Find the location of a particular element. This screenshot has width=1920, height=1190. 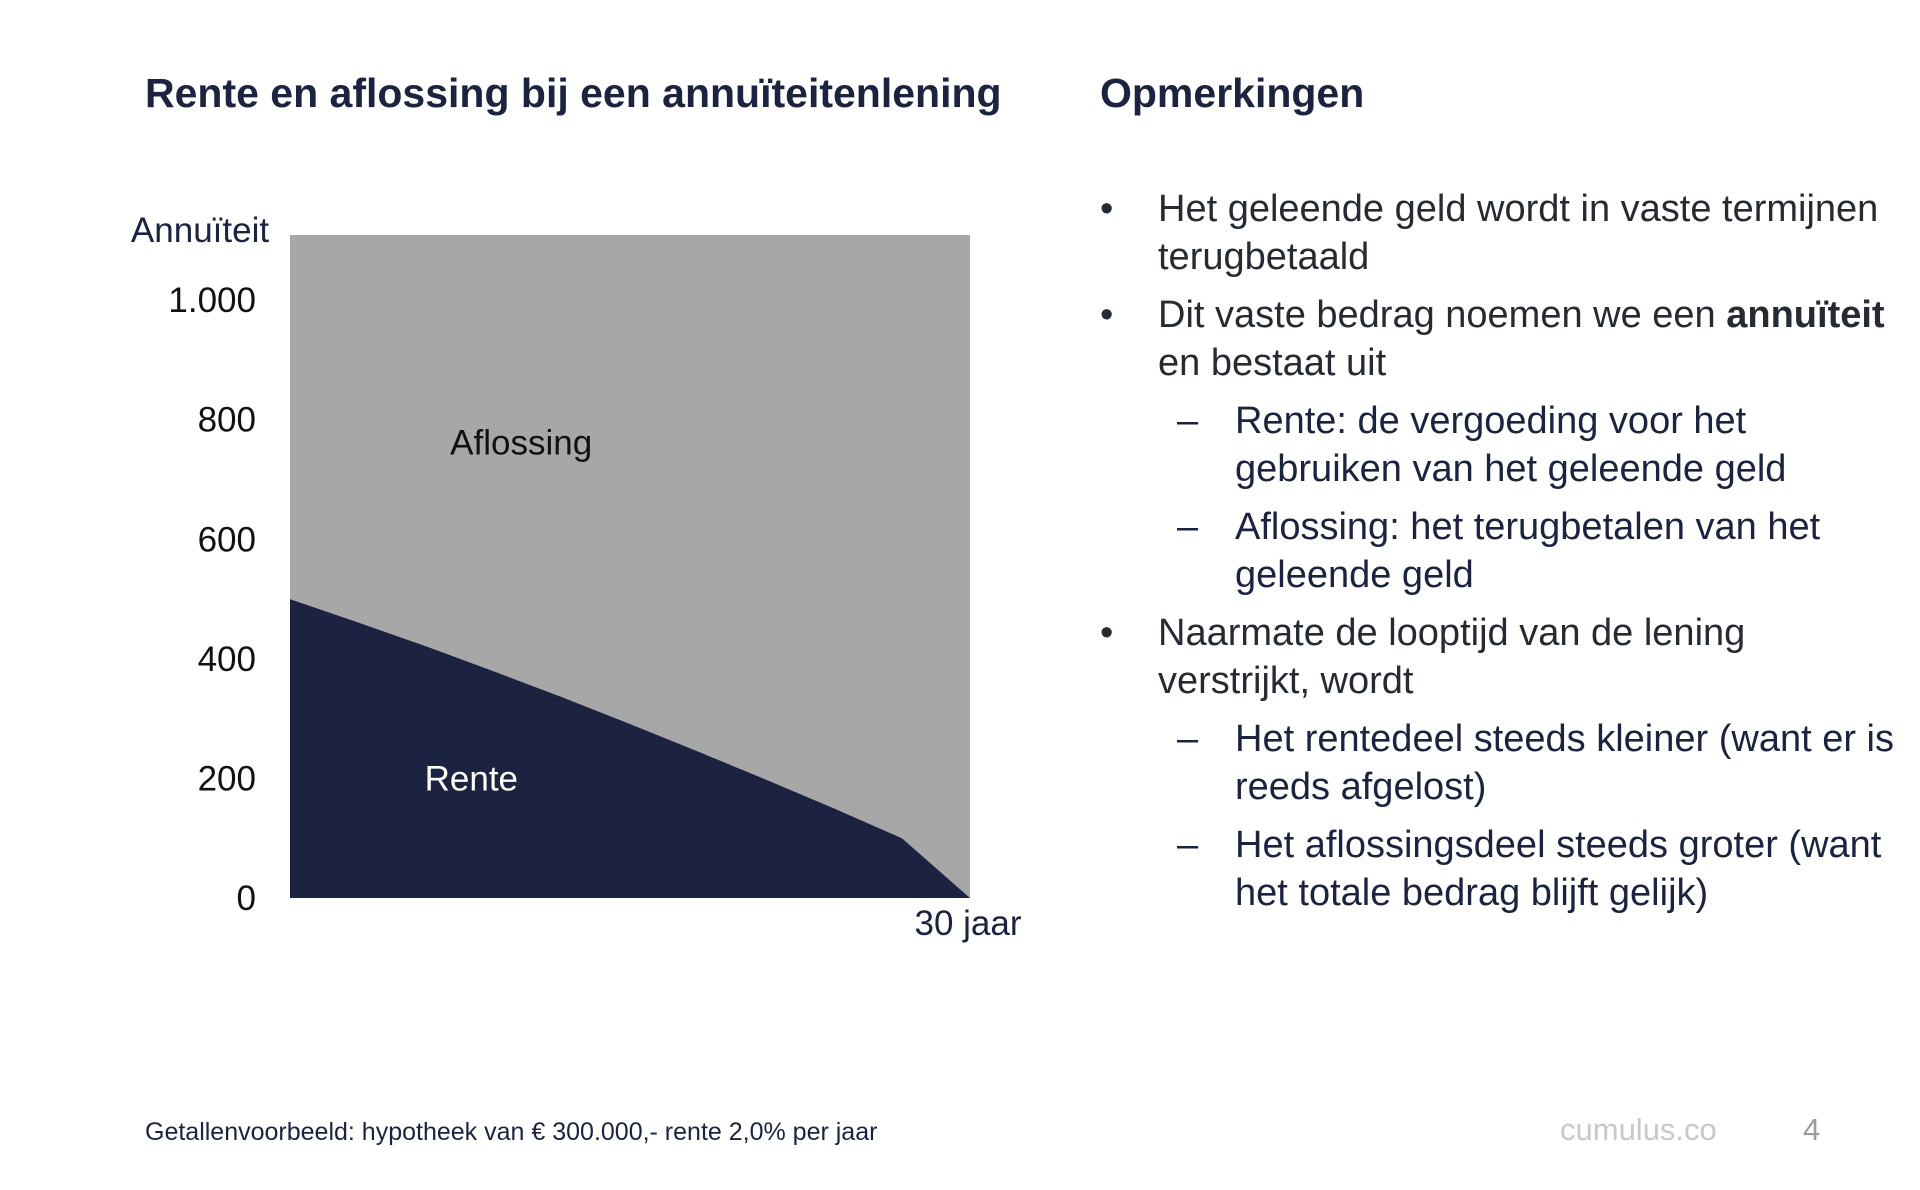

page-number: 4 is located at coordinates (1812, 1129).